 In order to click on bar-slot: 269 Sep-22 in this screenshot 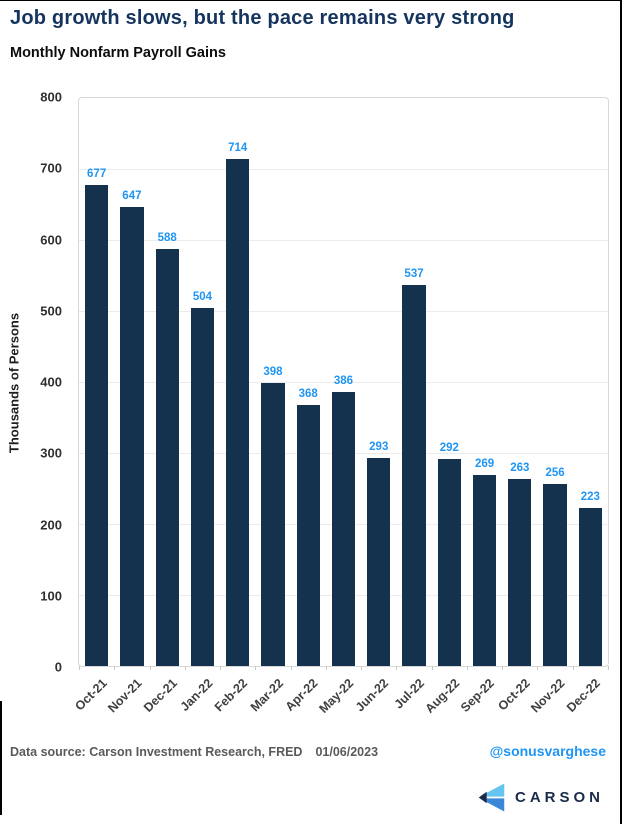, I will do `click(480, 406)`.